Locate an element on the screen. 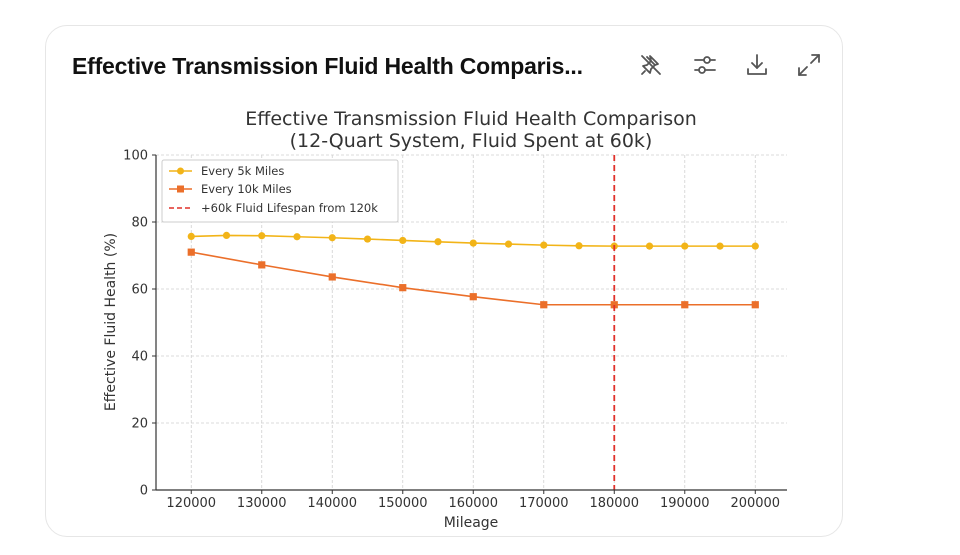 The height and width of the screenshot is (555, 960). x-tick-label: 190000 is located at coordinates (685, 503).